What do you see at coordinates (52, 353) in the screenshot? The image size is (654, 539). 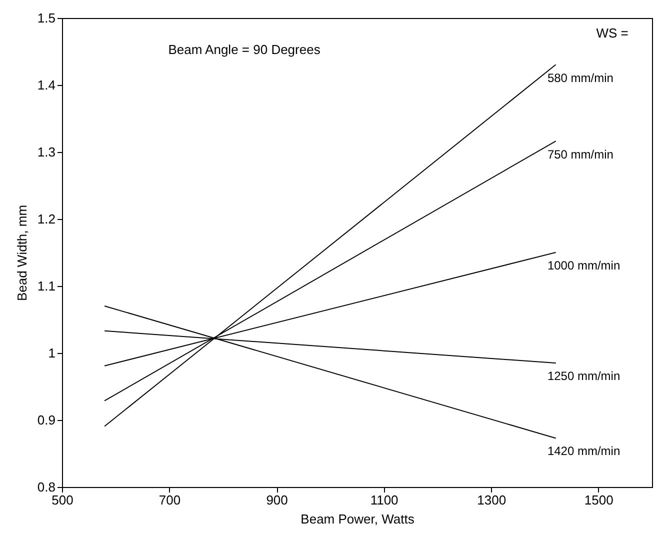 I see `y-tick-label: 1` at bounding box center [52, 353].